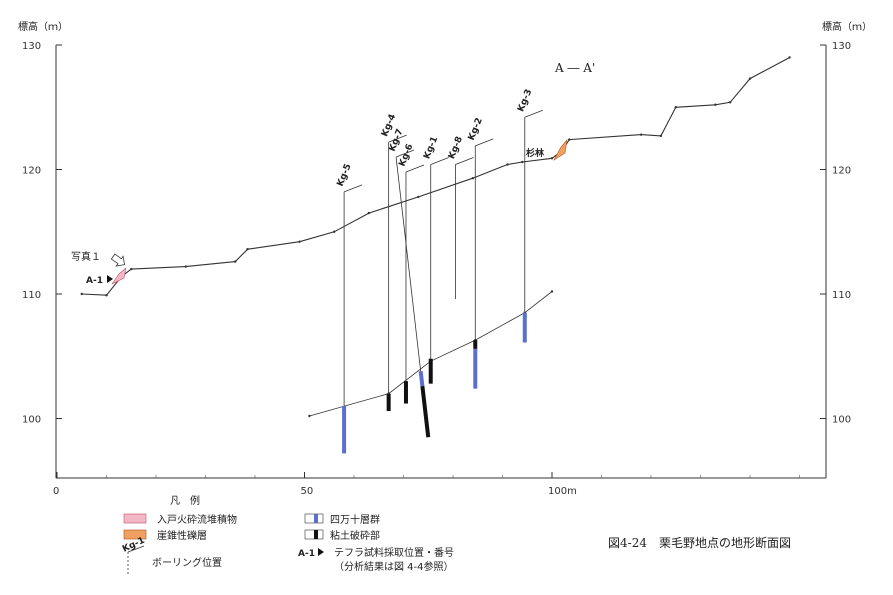 The width and height of the screenshot is (893, 595). I want to click on borehole-label: Kg-2, so click(476, 129).